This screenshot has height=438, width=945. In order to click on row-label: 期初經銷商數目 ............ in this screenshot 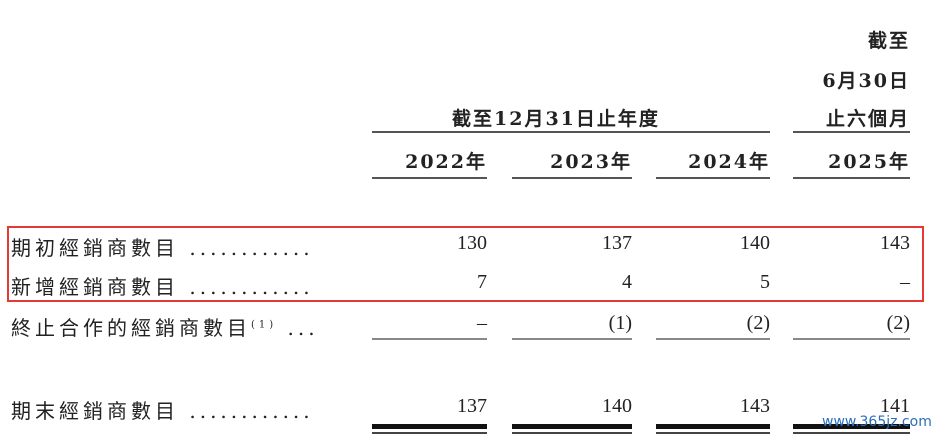, I will do `click(162, 246)`.